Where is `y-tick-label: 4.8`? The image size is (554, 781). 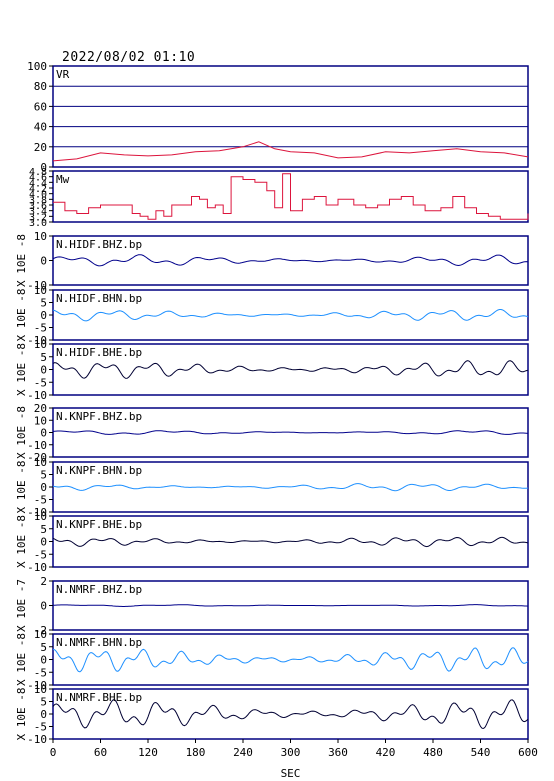 y-tick-label: 4.8 is located at coordinates (38, 172).